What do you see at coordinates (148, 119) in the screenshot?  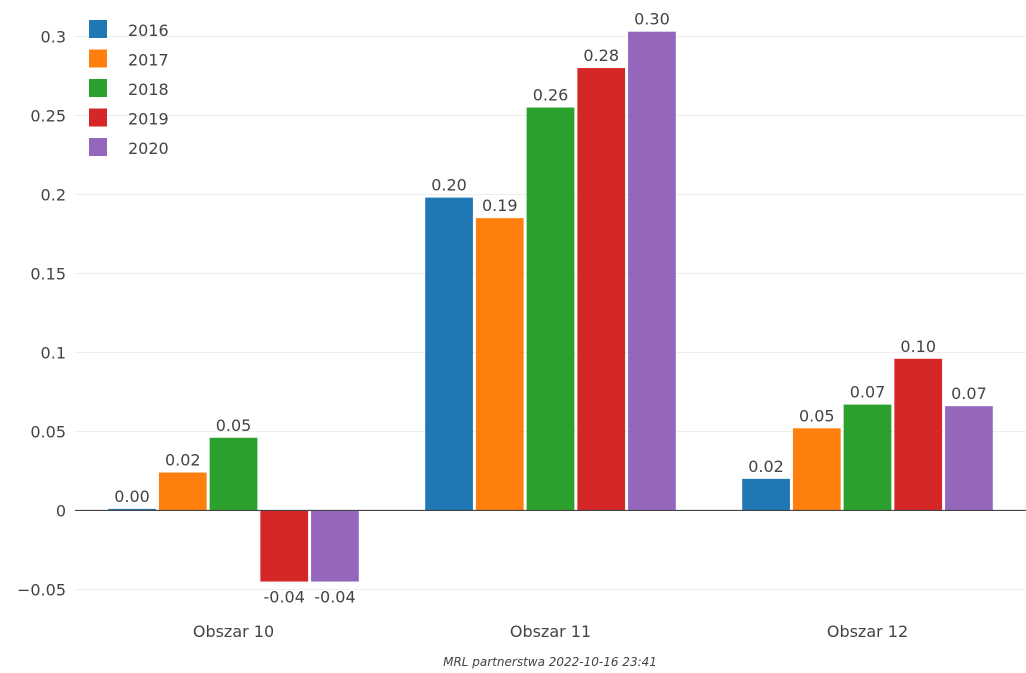 I see `legend-label: 2019` at bounding box center [148, 119].